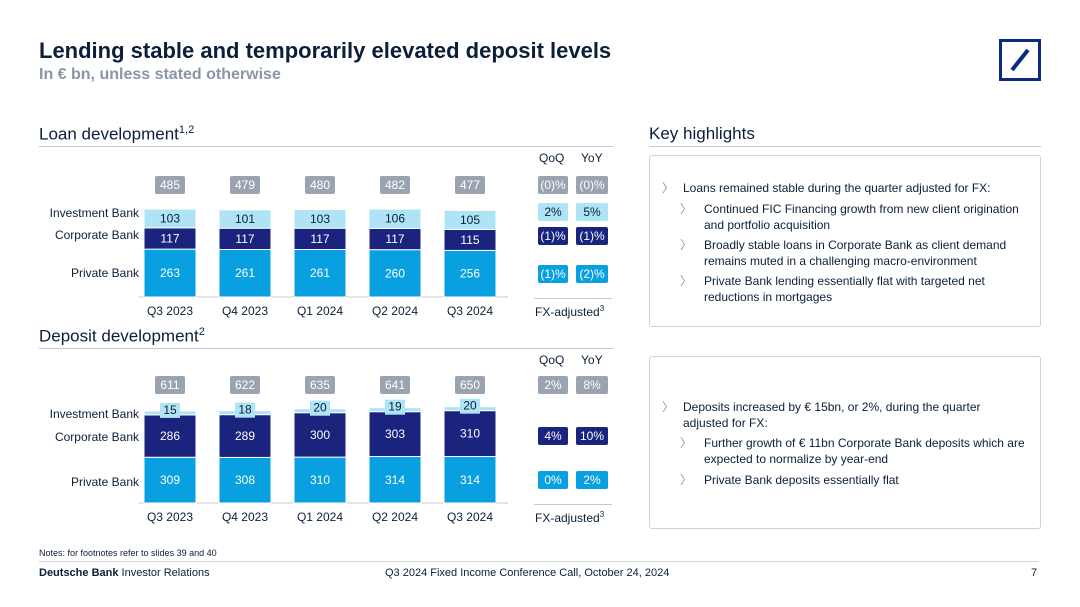  What do you see at coordinates (96, 437) in the screenshot?
I see `deposit-row-label-cb: Corporate Bank` at bounding box center [96, 437].